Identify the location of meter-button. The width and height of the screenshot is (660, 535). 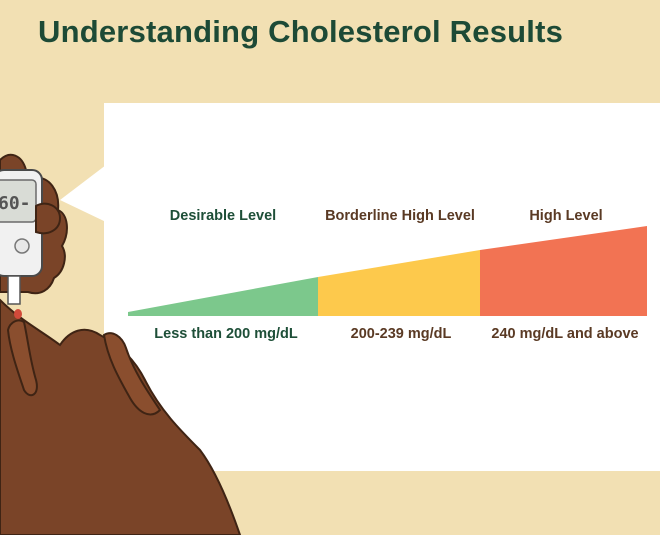
(22, 246).